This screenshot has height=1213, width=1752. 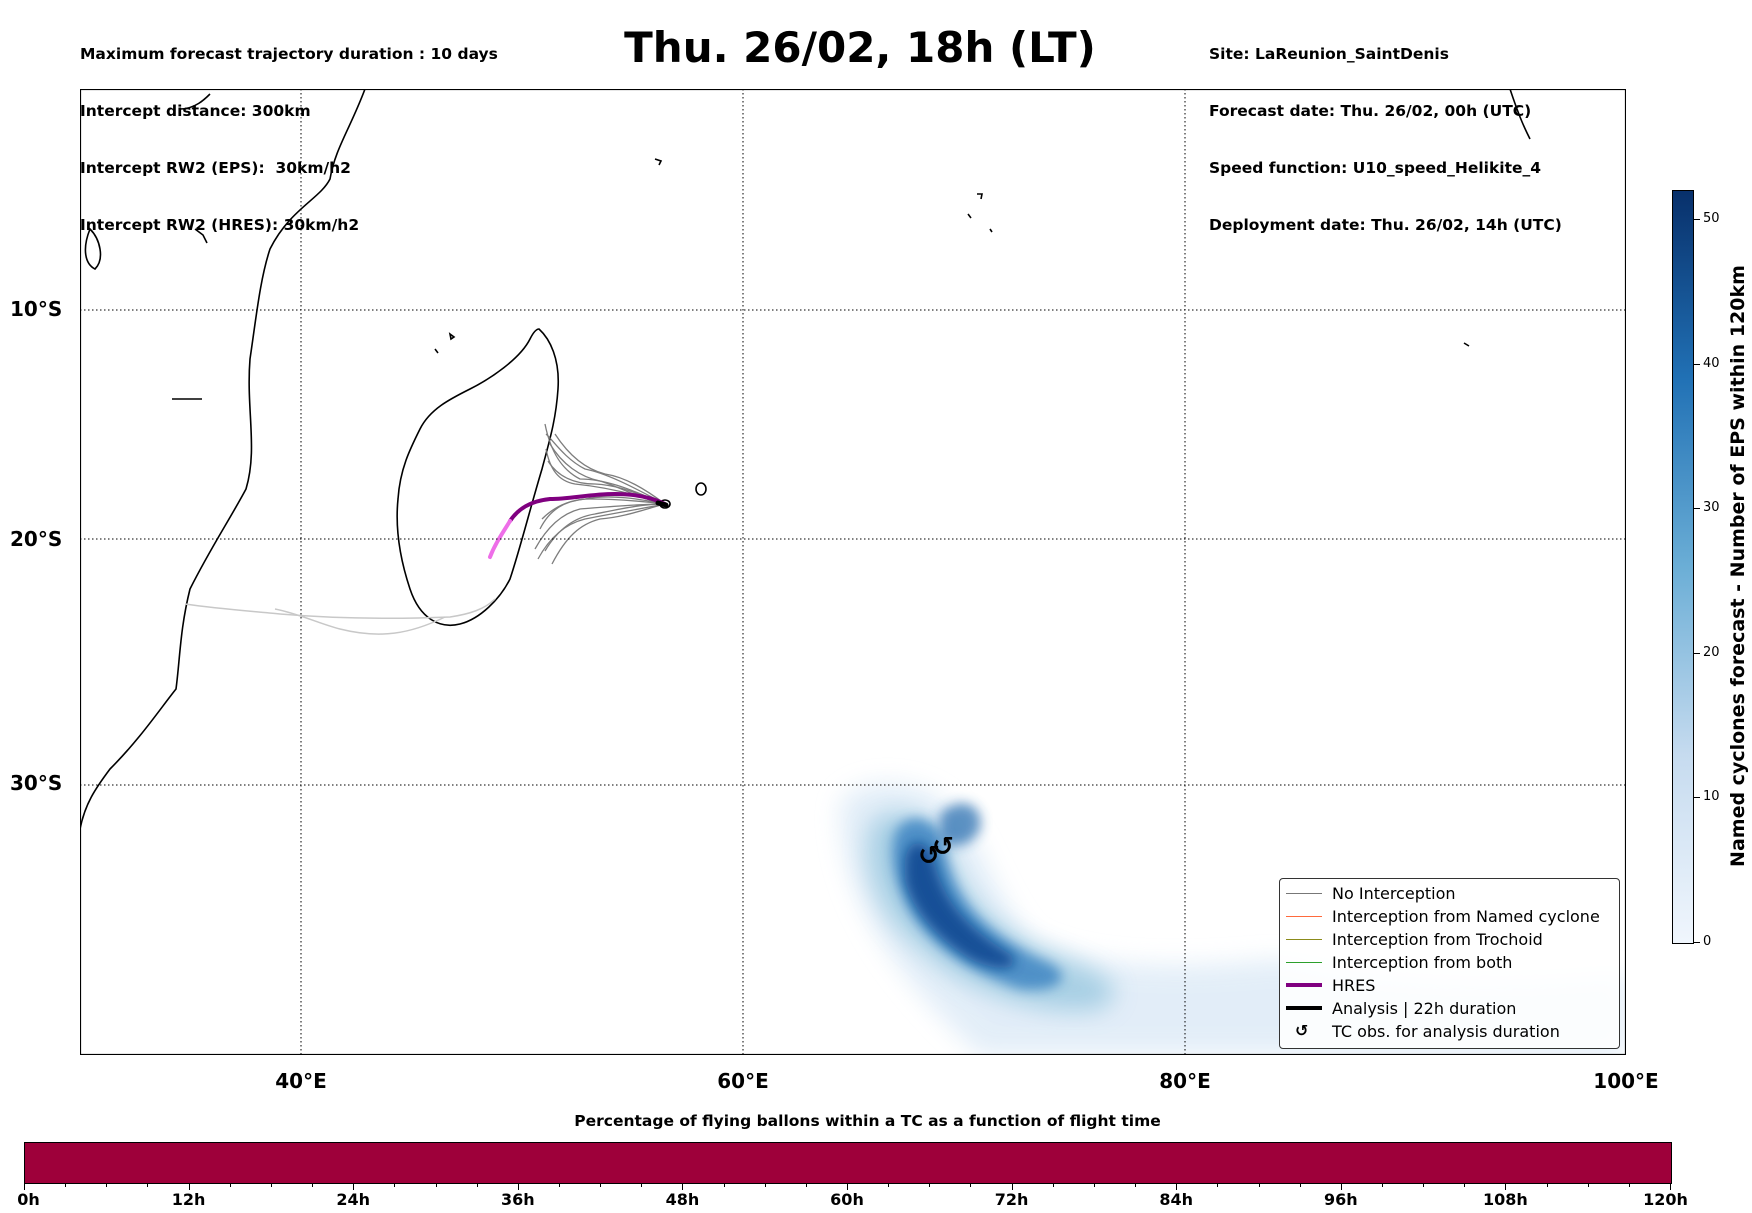 I want to click on legend-item-trochoid: Interception from Trochoid, so click(x=1449, y=940).